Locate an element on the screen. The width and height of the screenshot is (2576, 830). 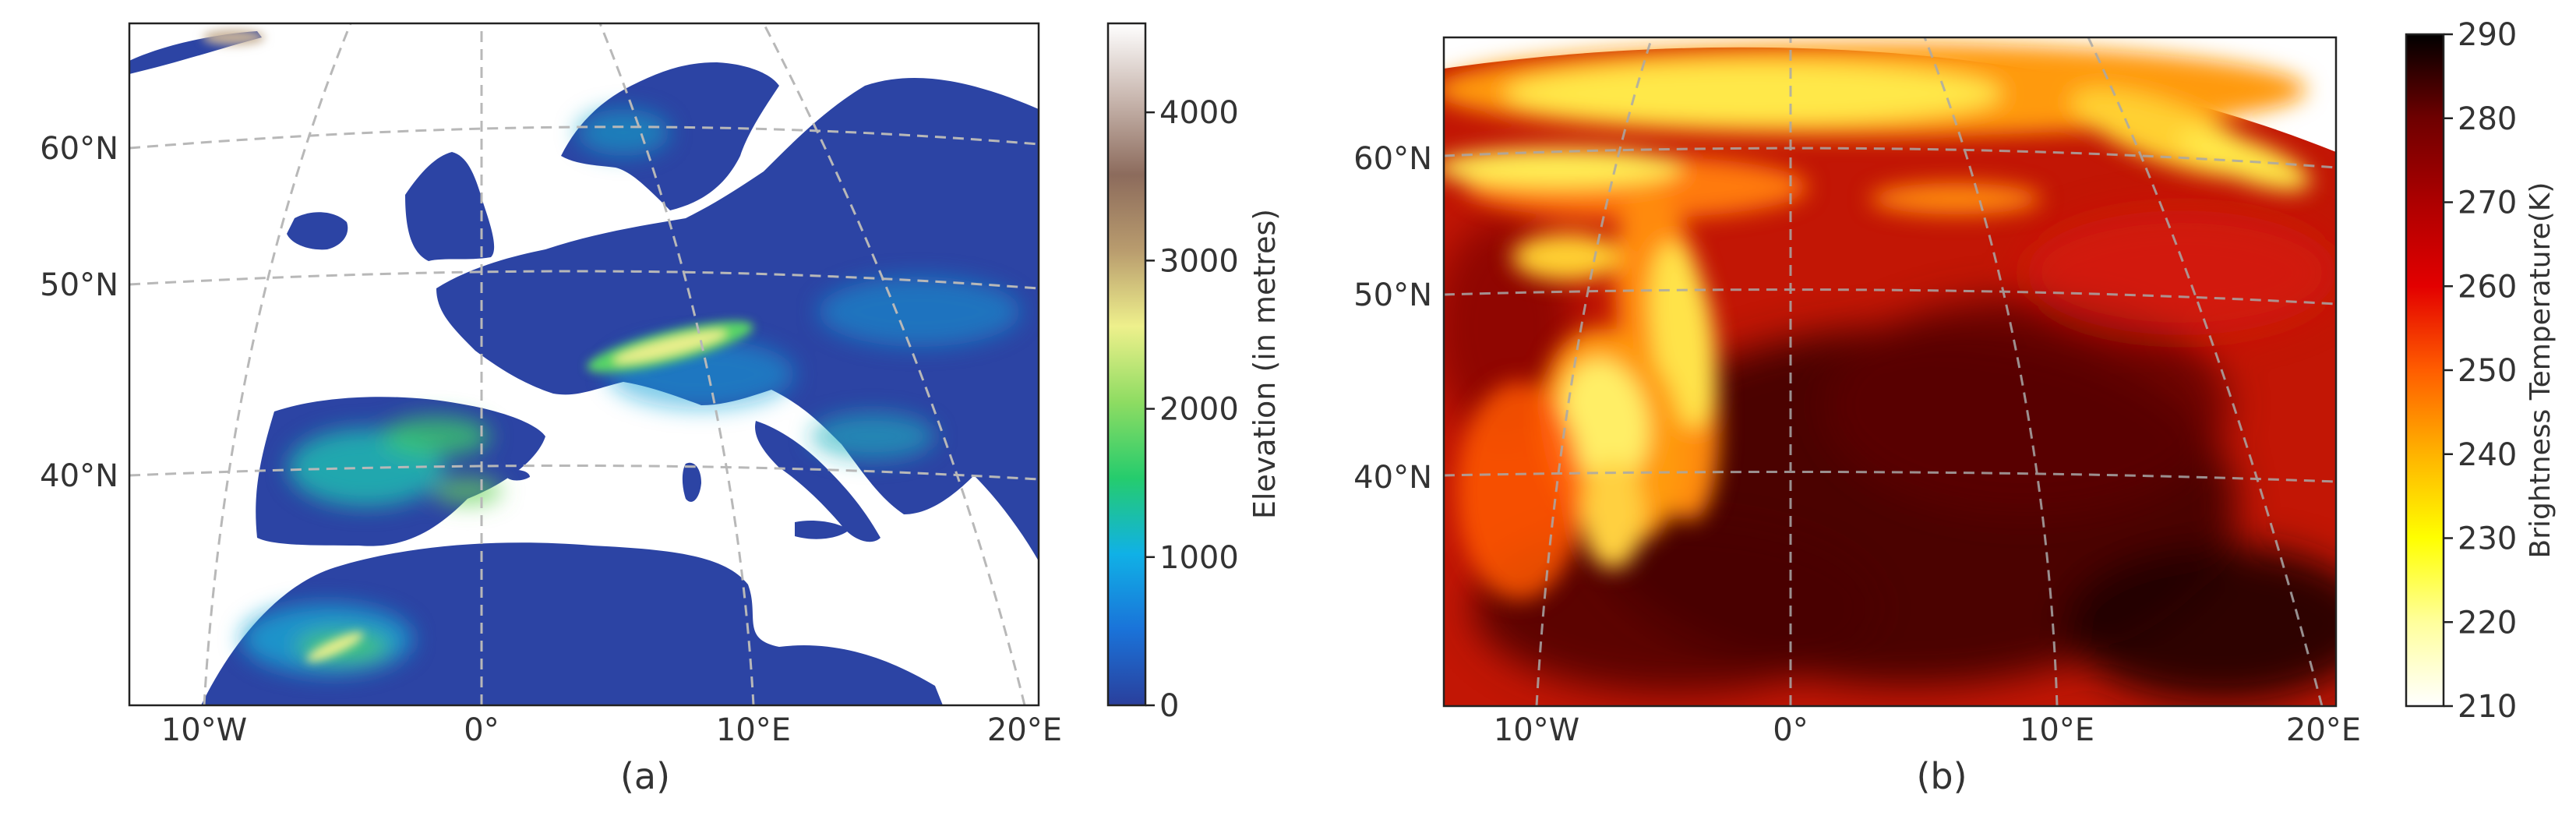
panel-caption-b: (b) is located at coordinates (1941, 776).